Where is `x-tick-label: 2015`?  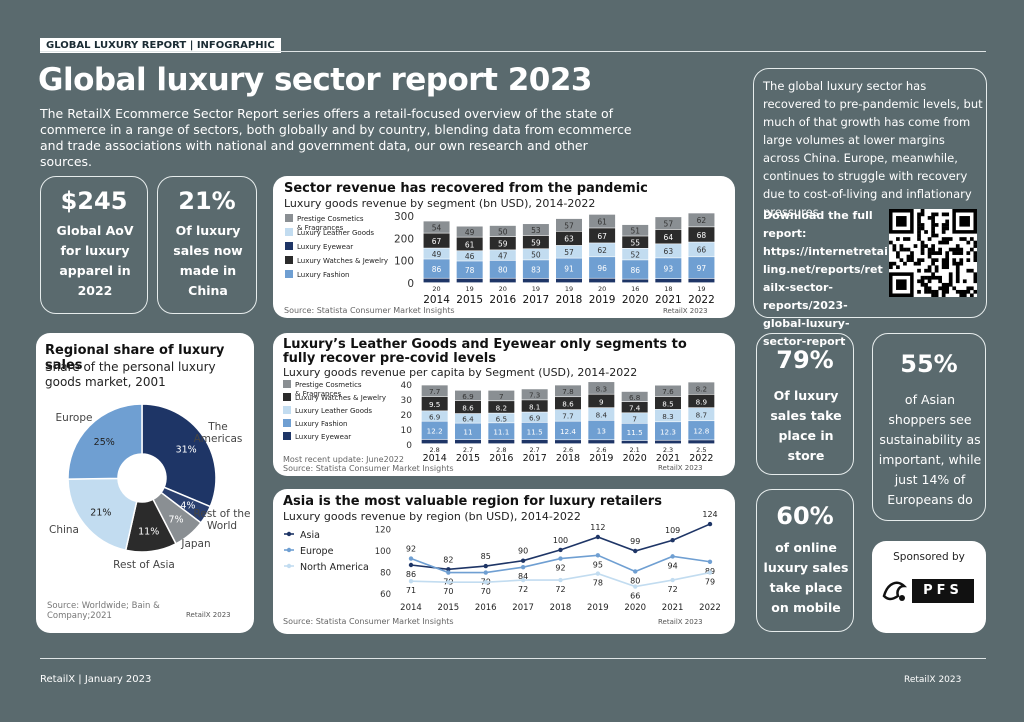 x-tick-label: 2015 is located at coordinates (468, 458).